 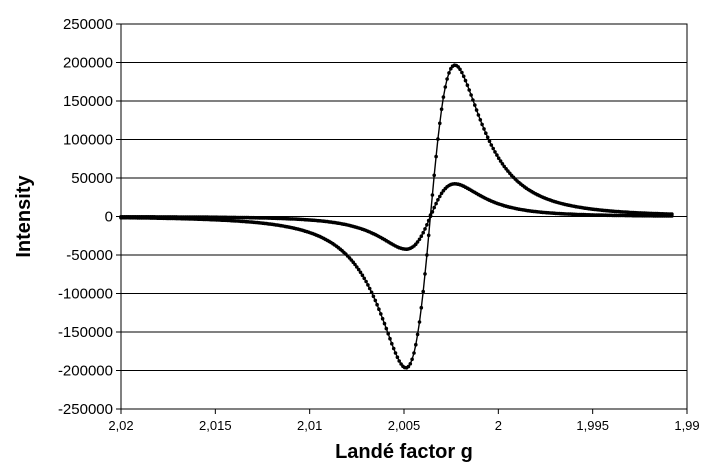 I want to click on x-tick-label: 1,99, so click(x=686, y=425).